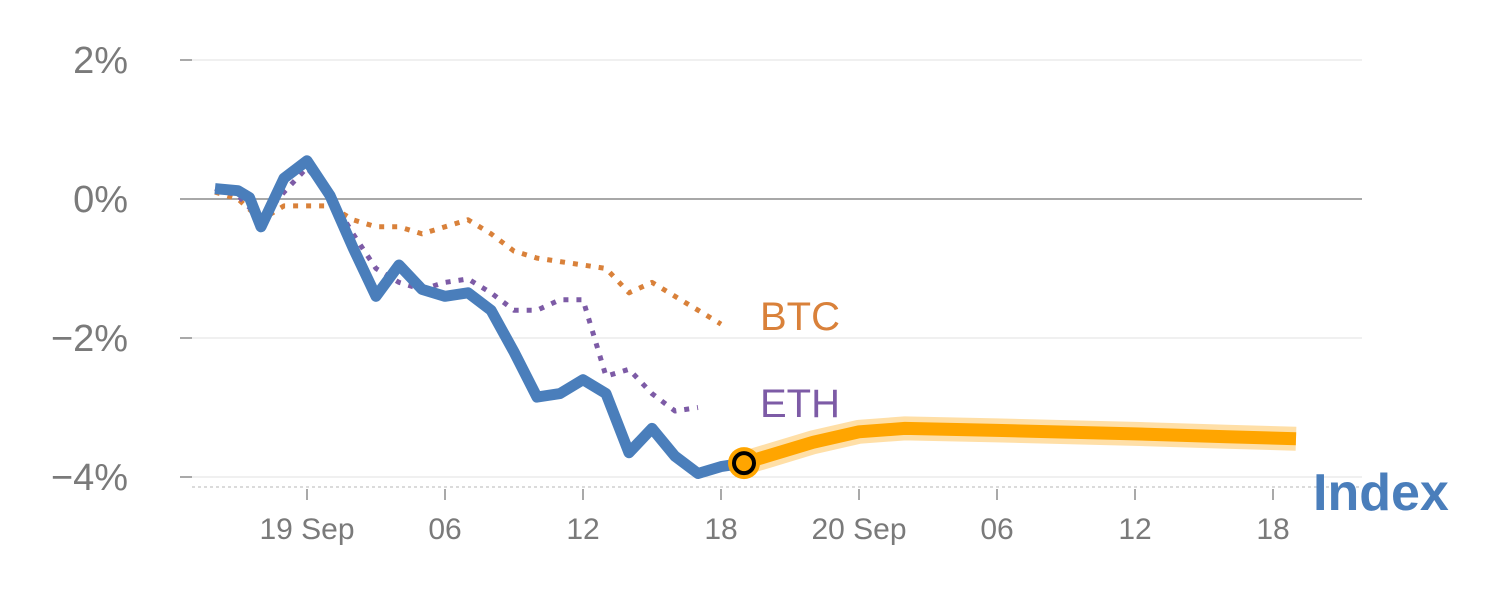 The image size is (1500, 600). I want to click on x-tick-label: 20 Sep, so click(858, 529).